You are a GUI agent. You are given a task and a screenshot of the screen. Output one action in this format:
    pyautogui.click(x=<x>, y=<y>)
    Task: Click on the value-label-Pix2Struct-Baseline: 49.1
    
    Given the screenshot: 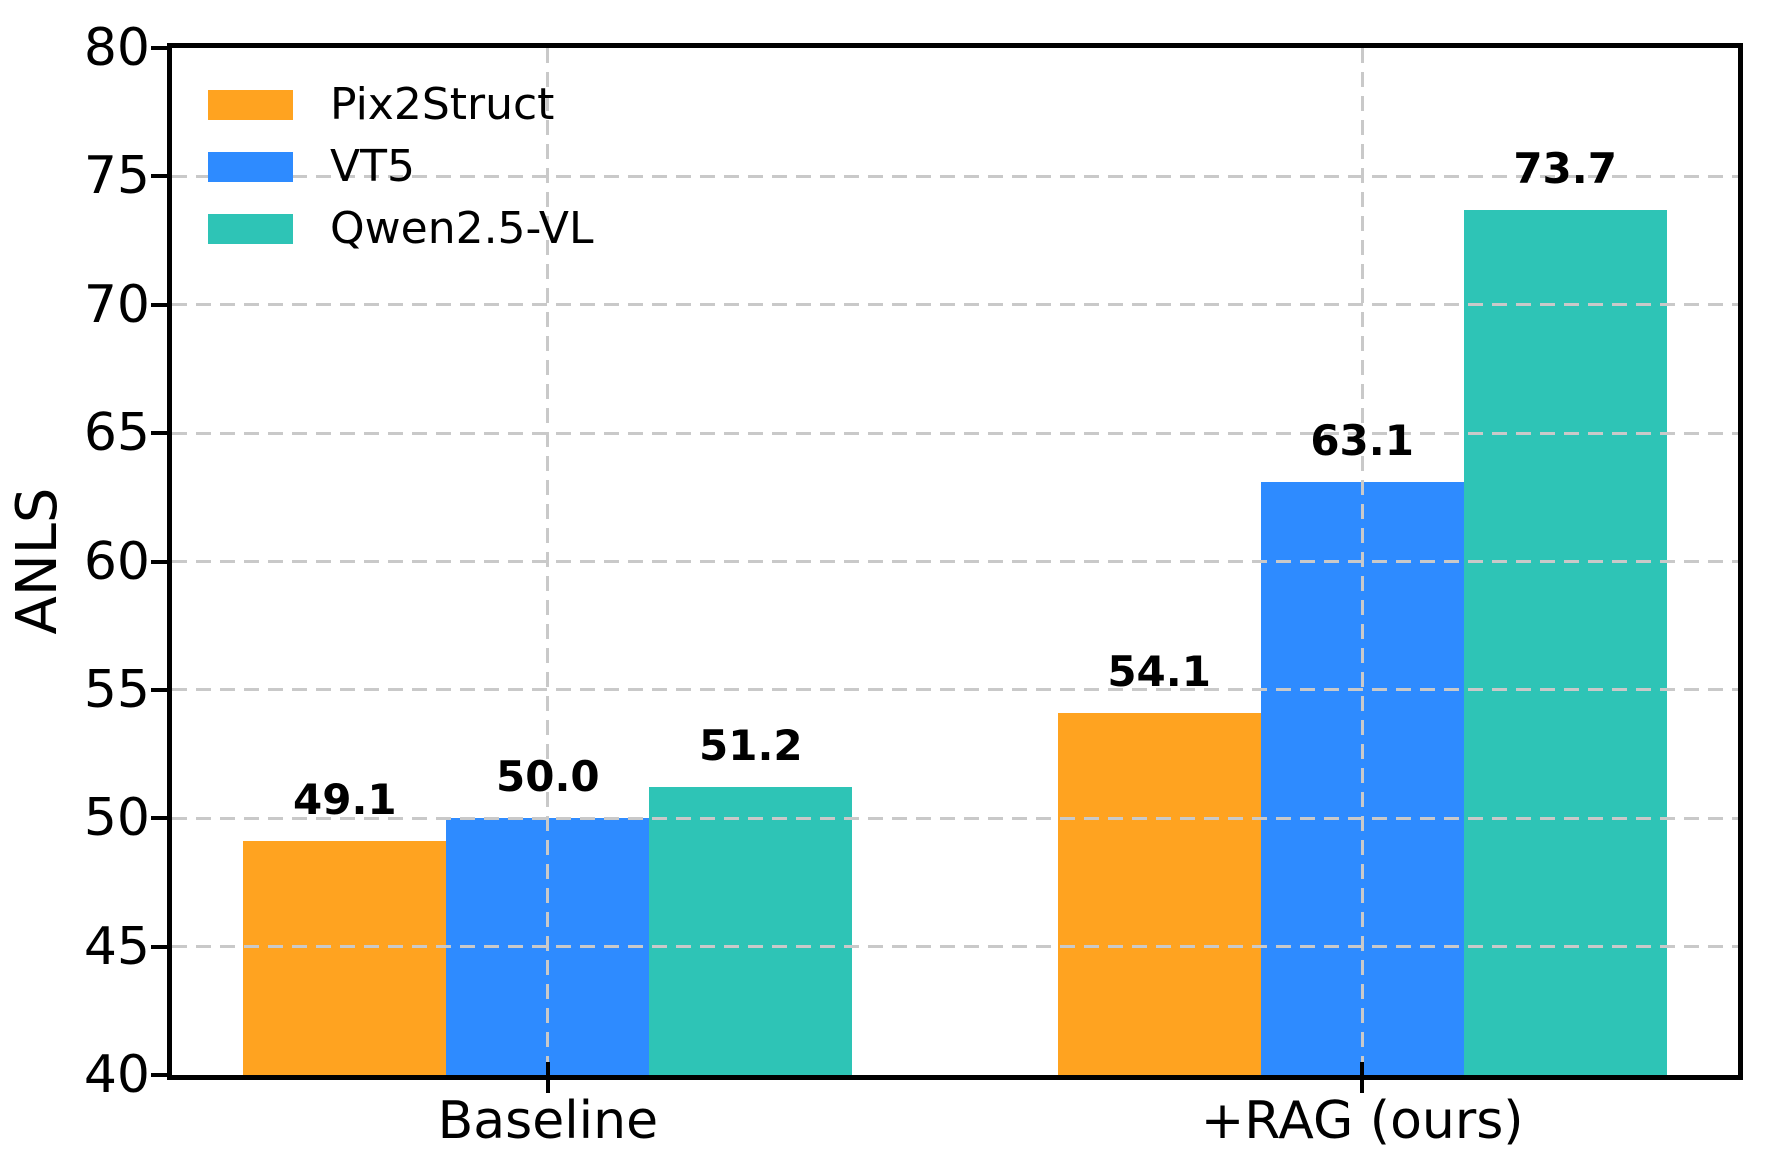 What is the action you would take?
    pyautogui.click(x=345, y=800)
    